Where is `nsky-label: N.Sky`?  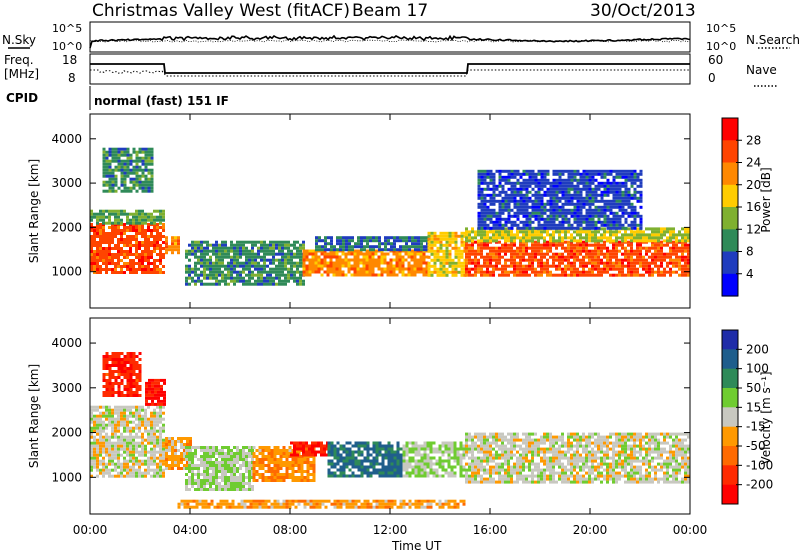 nsky-label: N.Sky is located at coordinates (19, 40).